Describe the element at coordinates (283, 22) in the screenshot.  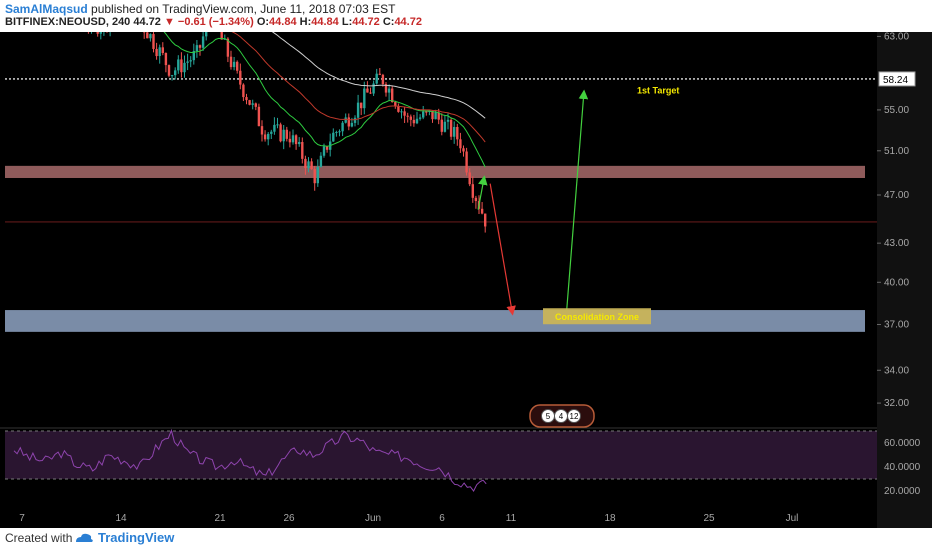
I see `open-value: 44.84` at that location.